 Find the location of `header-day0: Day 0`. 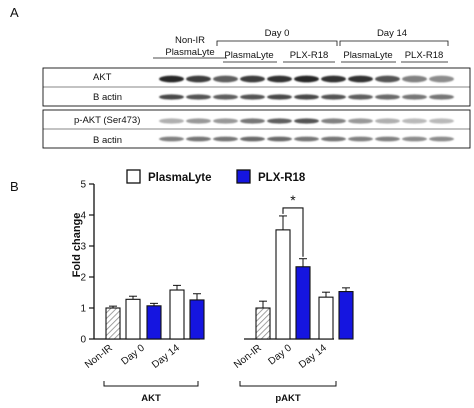

header-day0: Day 0 is located at coordinates (277, 33).